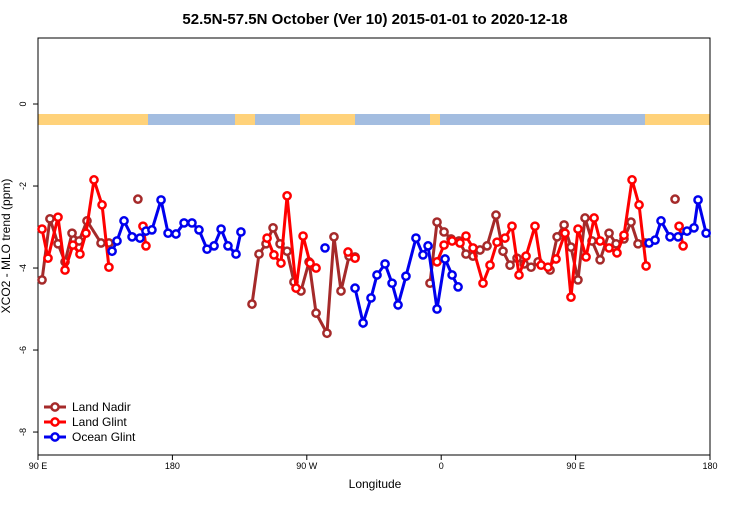 The image size is (750, 505). I want to click on y-tick-label: 0, so click(23, 104).